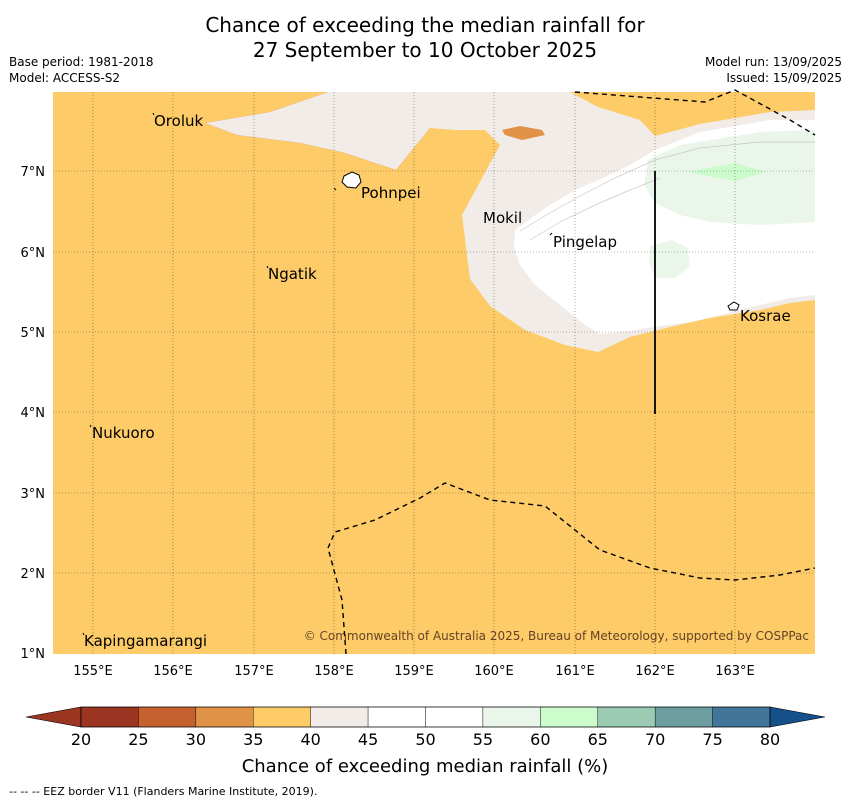 This screenshot has height=804, width=850. What do you see at coordinates (540, 739) in the screenshot?
I see `colorbar-tick-label: 60` at bounding box center [540, 739].